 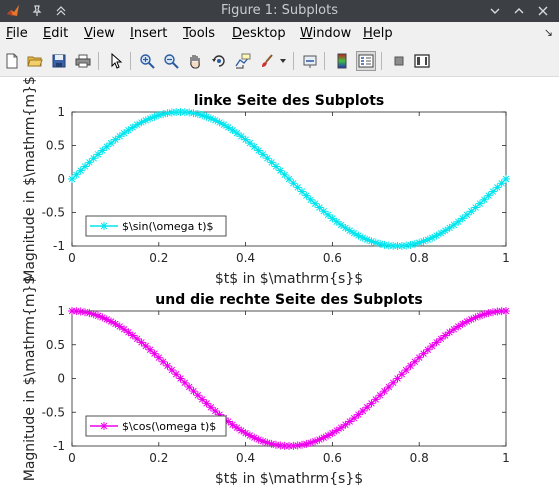 I want to click on menu-view: View, so click(x=99, y=33).